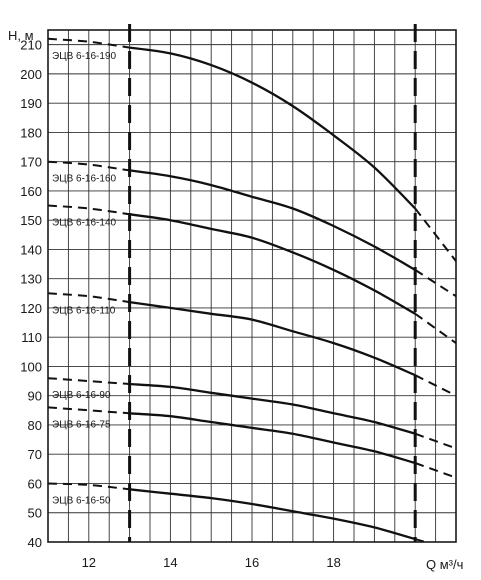 The image size is (481, 580). Describe the element at coordinates (31, 103) in the screenshot. I see `y-tick-label: 190` at that location.